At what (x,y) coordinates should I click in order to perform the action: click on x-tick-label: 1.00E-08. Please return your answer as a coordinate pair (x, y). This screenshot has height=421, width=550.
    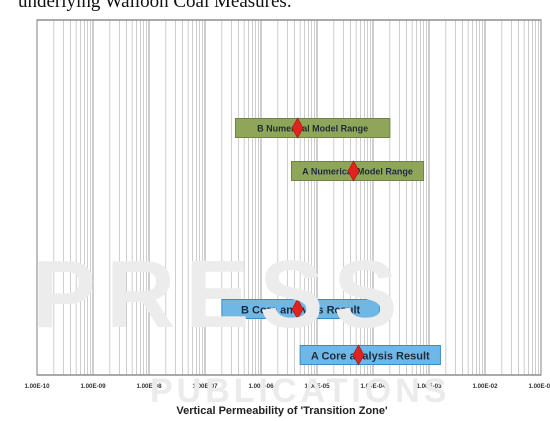
    Looking at the image, I should click on (149, 386).